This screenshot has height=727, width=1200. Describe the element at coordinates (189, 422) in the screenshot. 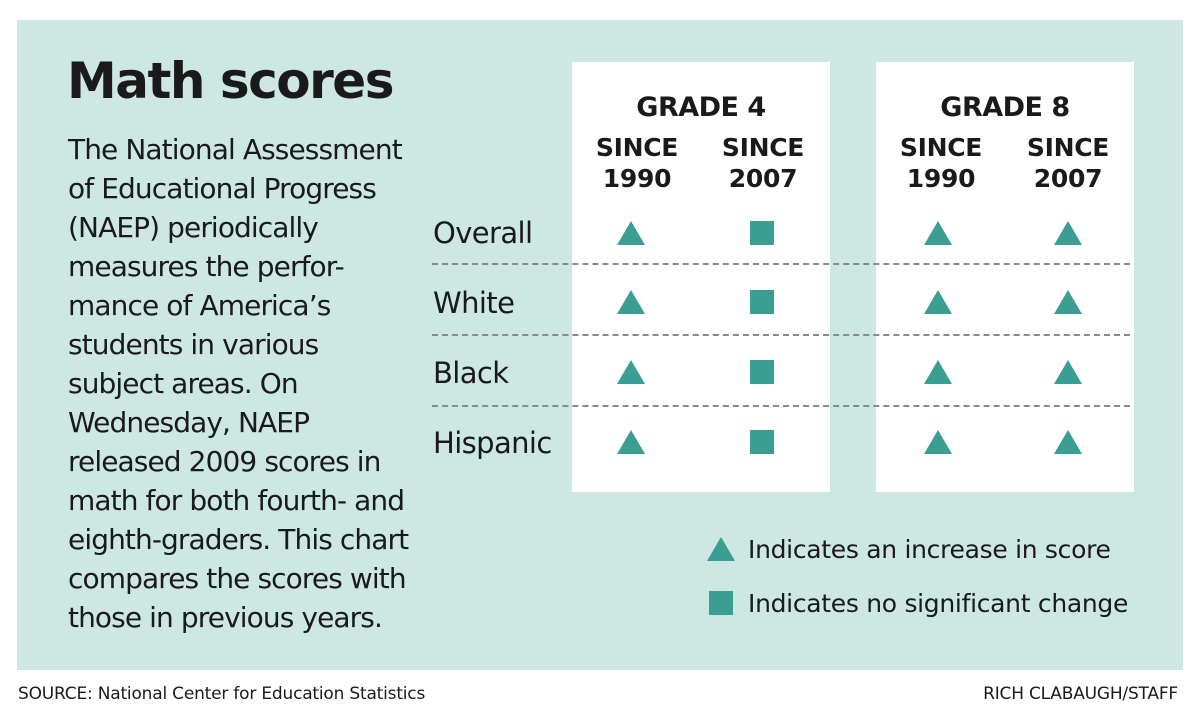

I see `intro-line: Wednesday, NAEP` at that location.